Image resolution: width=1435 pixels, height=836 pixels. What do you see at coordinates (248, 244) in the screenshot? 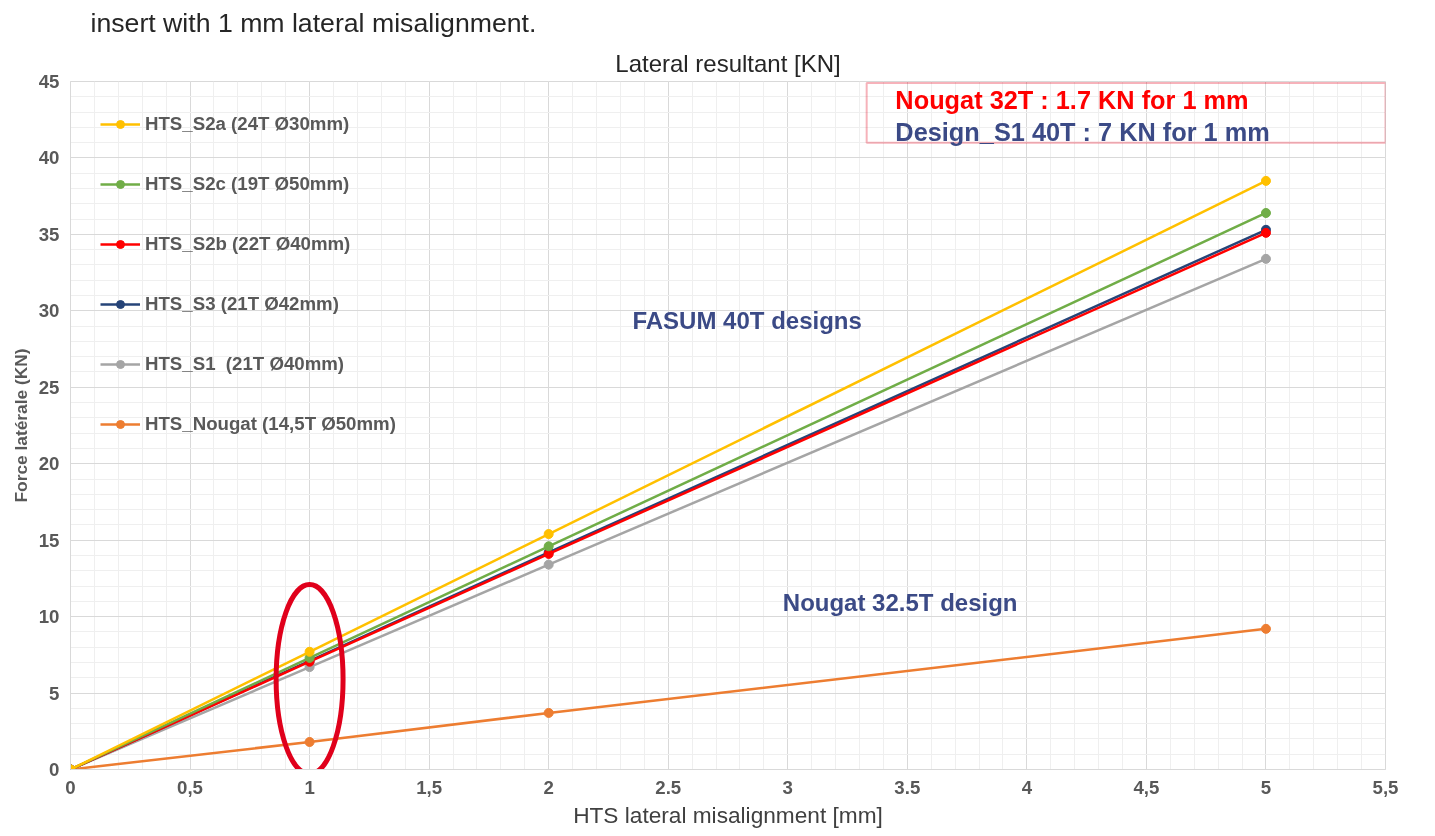
I see `legend-label: HTS_S2b (22T Ø40mm)` at bounding box center [248, 244].